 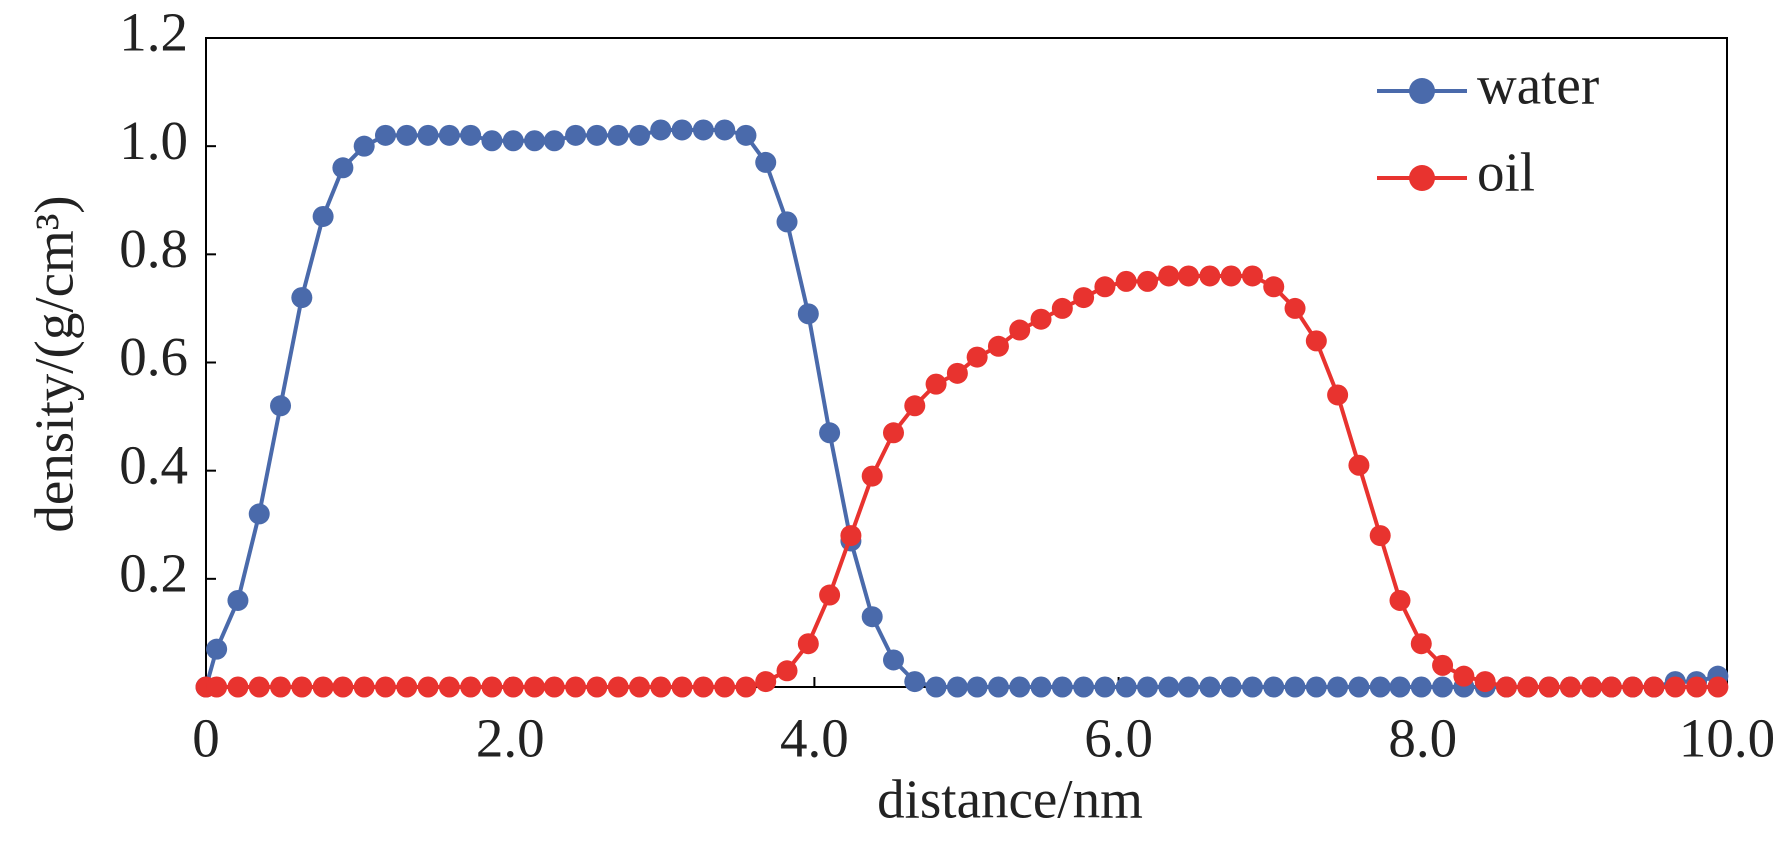 I want to click on y-tick-label: 1.0, so click(x=153, y=140).